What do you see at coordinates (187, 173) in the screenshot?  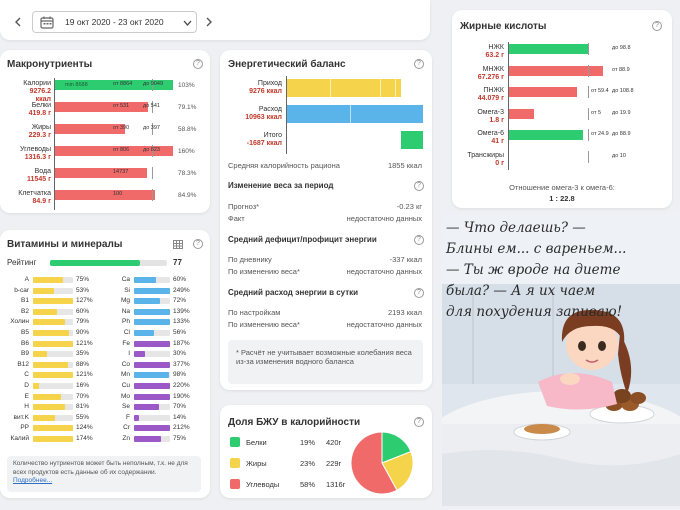 I see `macro-pct: 78.3%` at bounding box center [187, 173].